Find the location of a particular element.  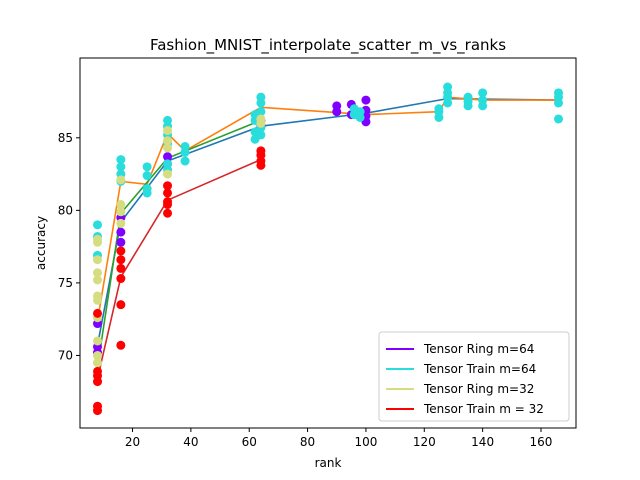

x-tick-label: 60 is located at coordinates (249, 442).